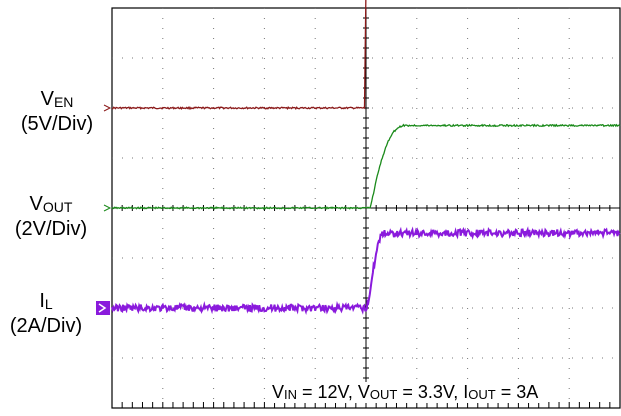  What do you see at coordinates (46, 313) in the screenshot?
I see `il-label: IL (2A/Div)` at bounding box center [46, 313].